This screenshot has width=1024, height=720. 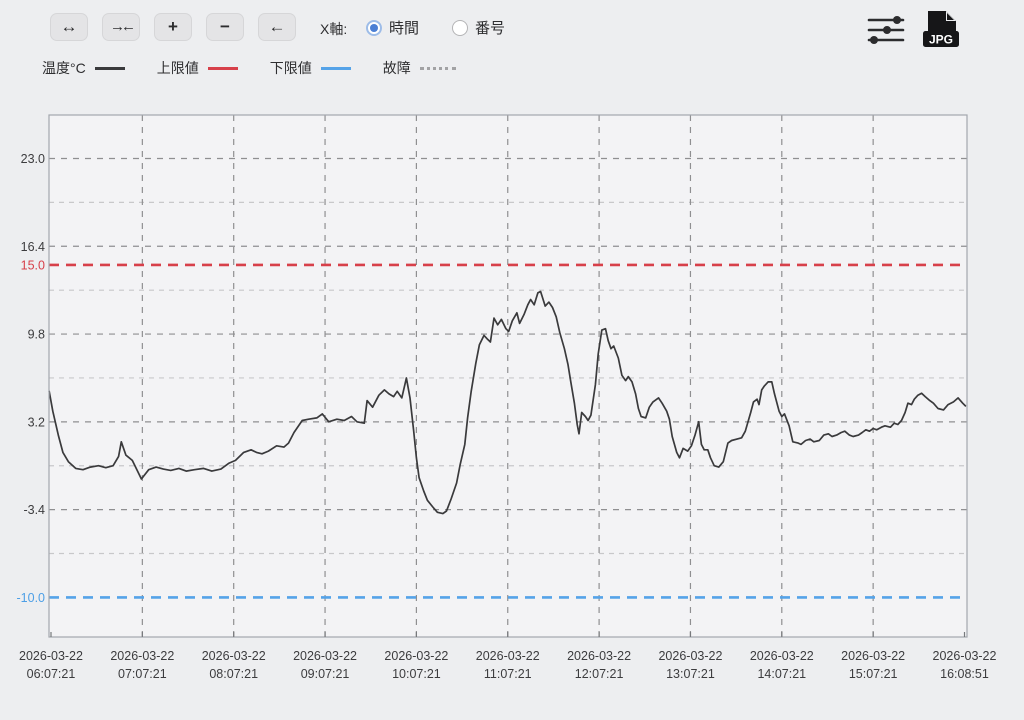 I want to click on temperature-line-swatch, so click(x=109, y=68).